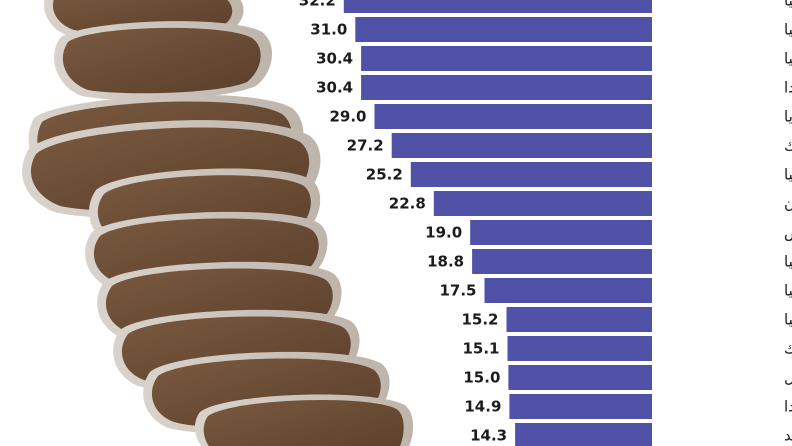 This screenshot has height=446, width=792. I want to click on value-label: 29.0, so click(347, 117).